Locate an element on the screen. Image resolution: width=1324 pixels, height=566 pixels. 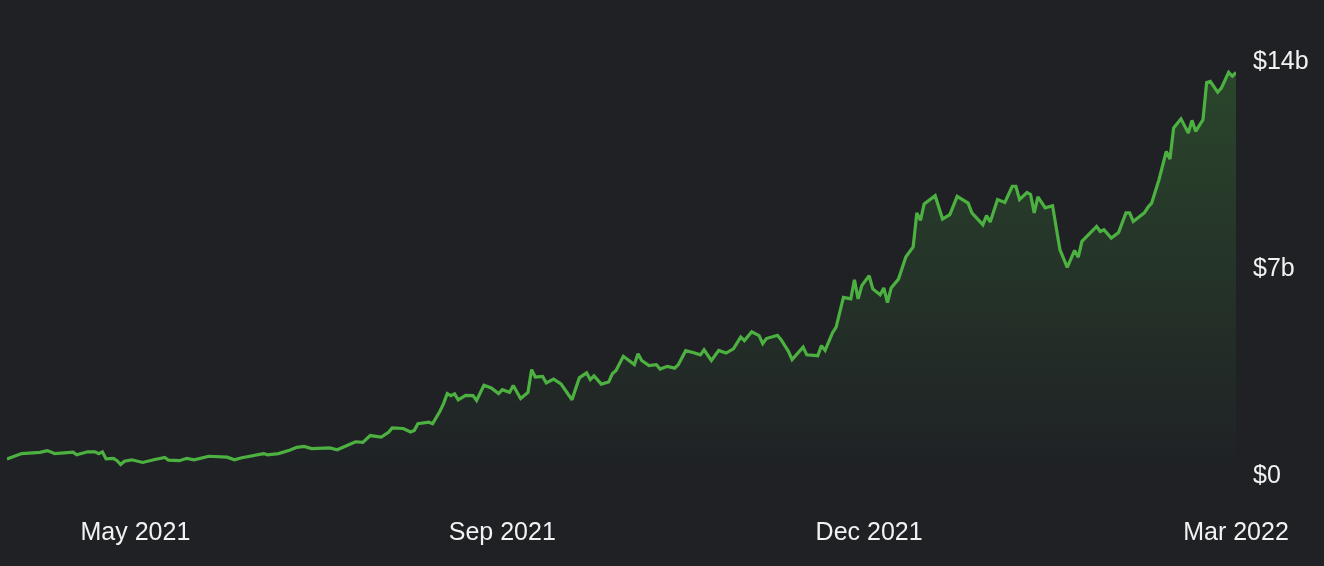
x-tick-label: Sep 2021 is located at coordinates (502, 531).